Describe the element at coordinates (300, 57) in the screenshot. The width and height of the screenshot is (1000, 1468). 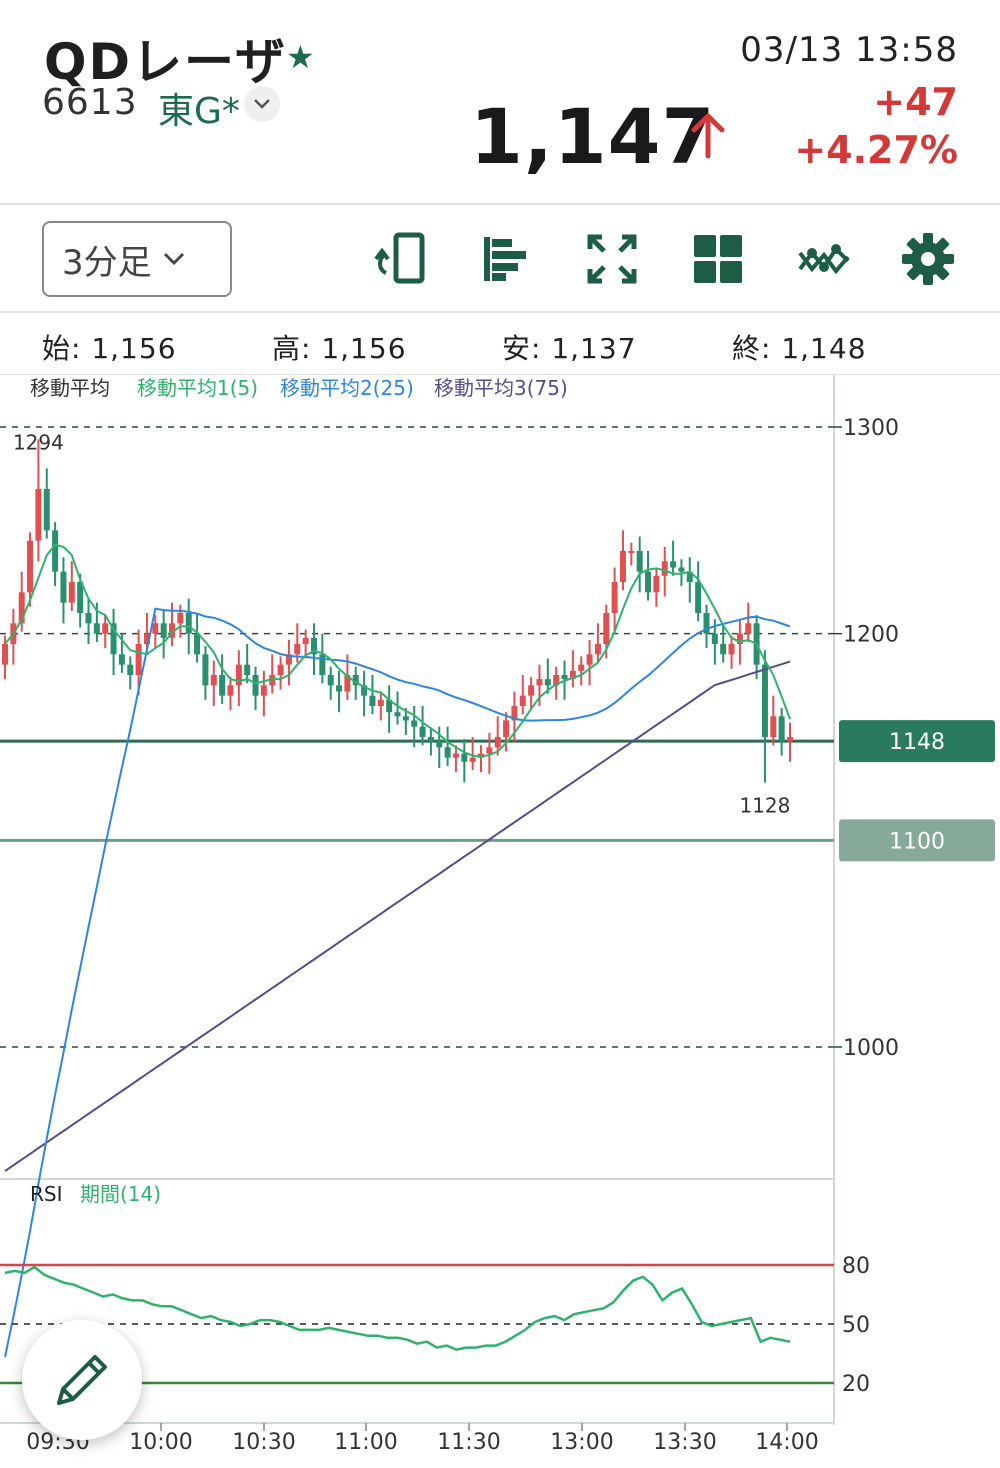
I see `favorite-star-icon: ★` at that location.